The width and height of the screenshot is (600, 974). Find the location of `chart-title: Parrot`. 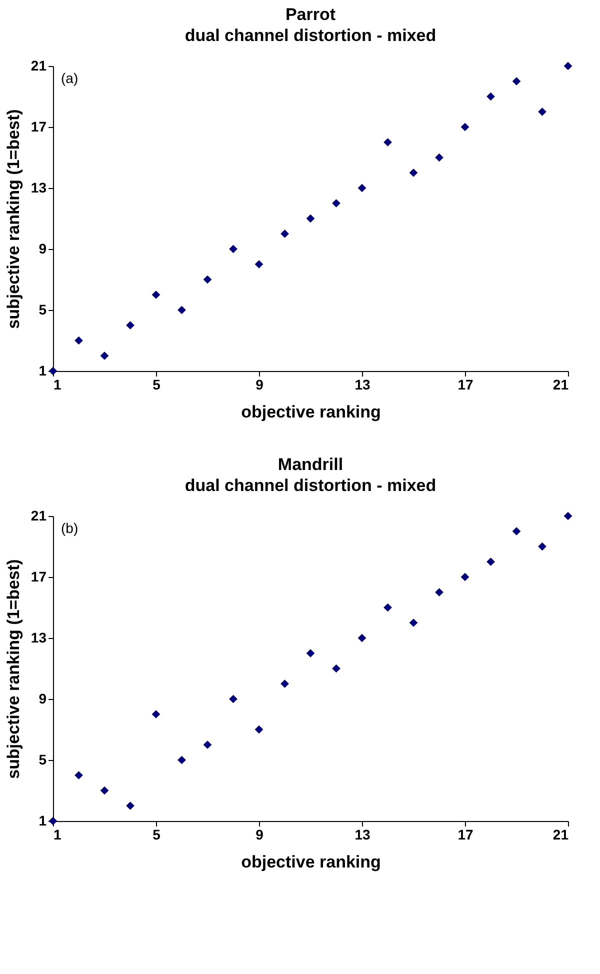

chart-title: Parrot is located at coordinates (310, 14).